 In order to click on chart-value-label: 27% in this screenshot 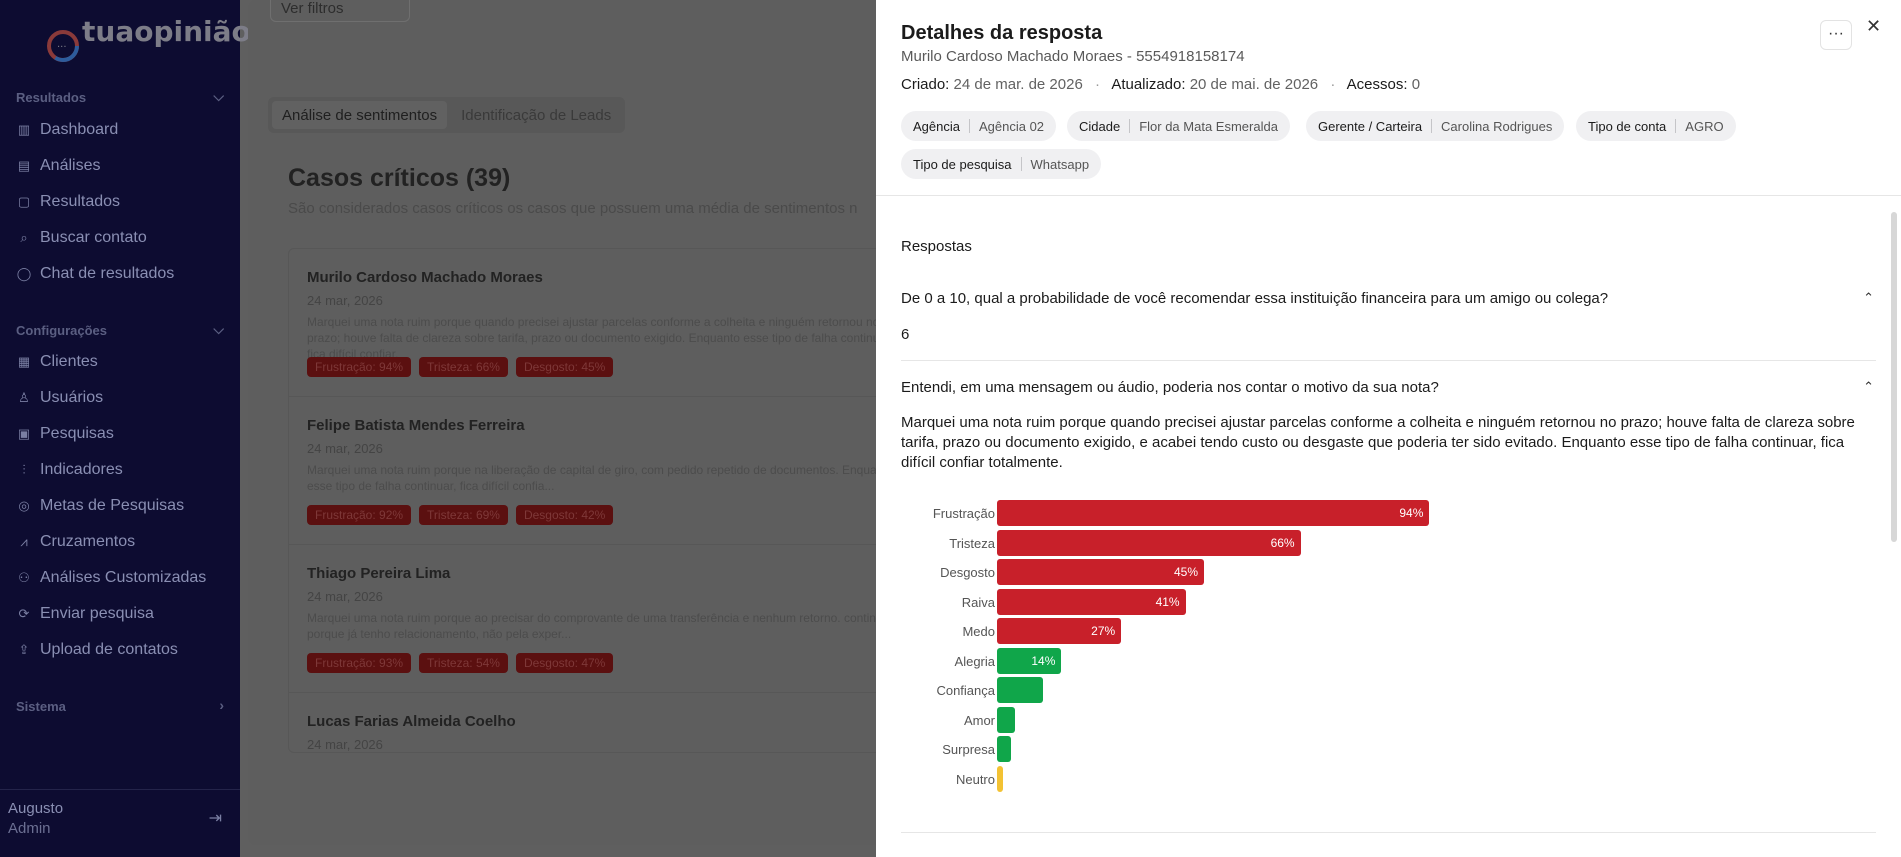, I will do `click(1103, 631)`.